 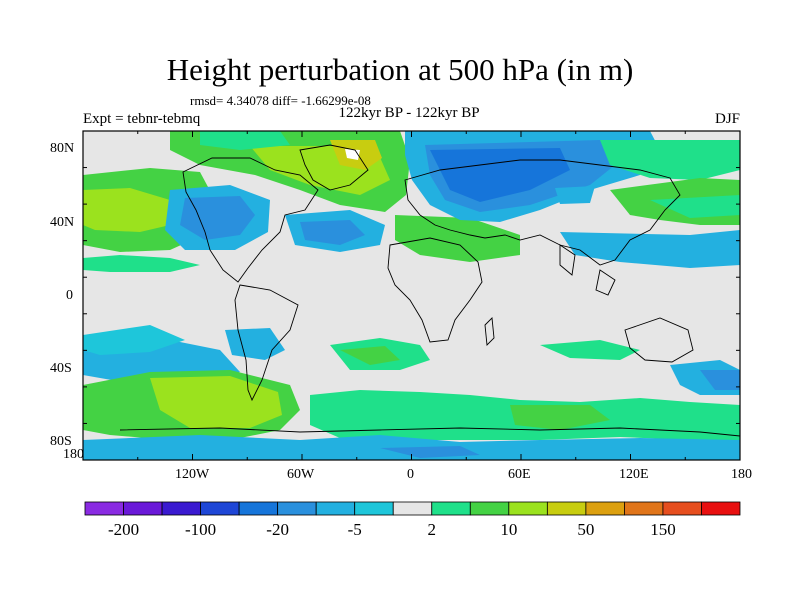 What do you see at coordinates (280, 100) in the screenshot?
I see `stats-label: rmsd= 4.34078 diff= -1.66299e-08` at bounding box center [280, 100].